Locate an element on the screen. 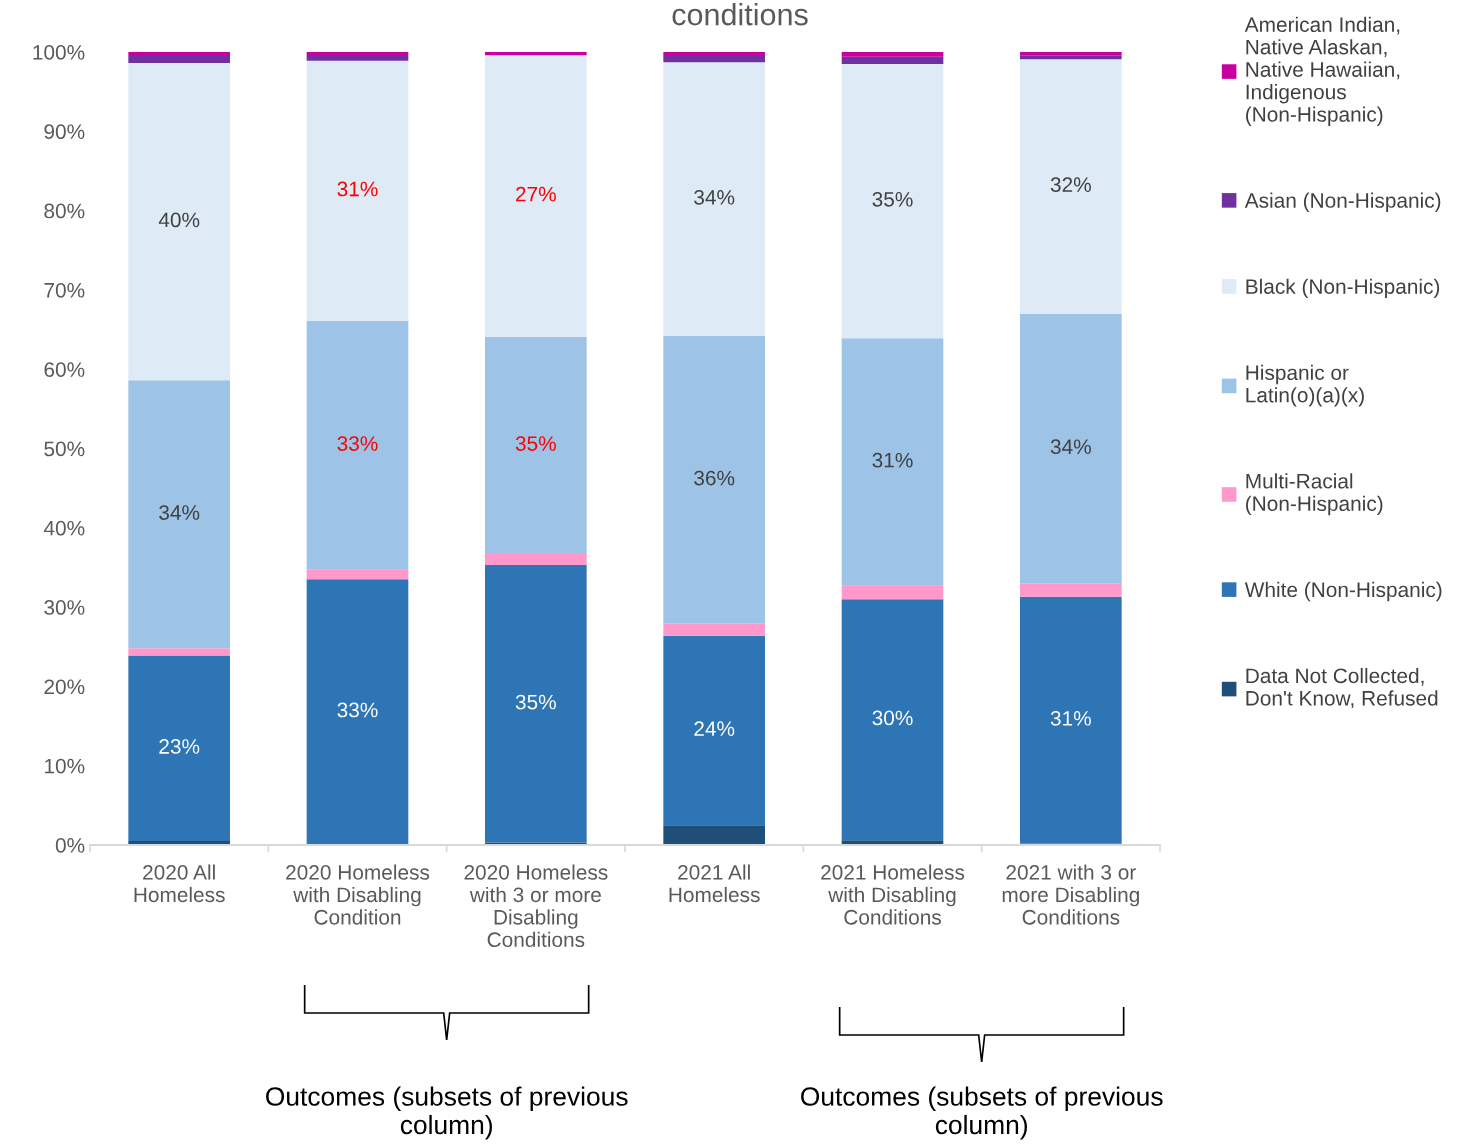 Image resolution: width=1462 pixels, height=1147 pixels. y-tick-label: 30% is located at coordinates (64, 607).